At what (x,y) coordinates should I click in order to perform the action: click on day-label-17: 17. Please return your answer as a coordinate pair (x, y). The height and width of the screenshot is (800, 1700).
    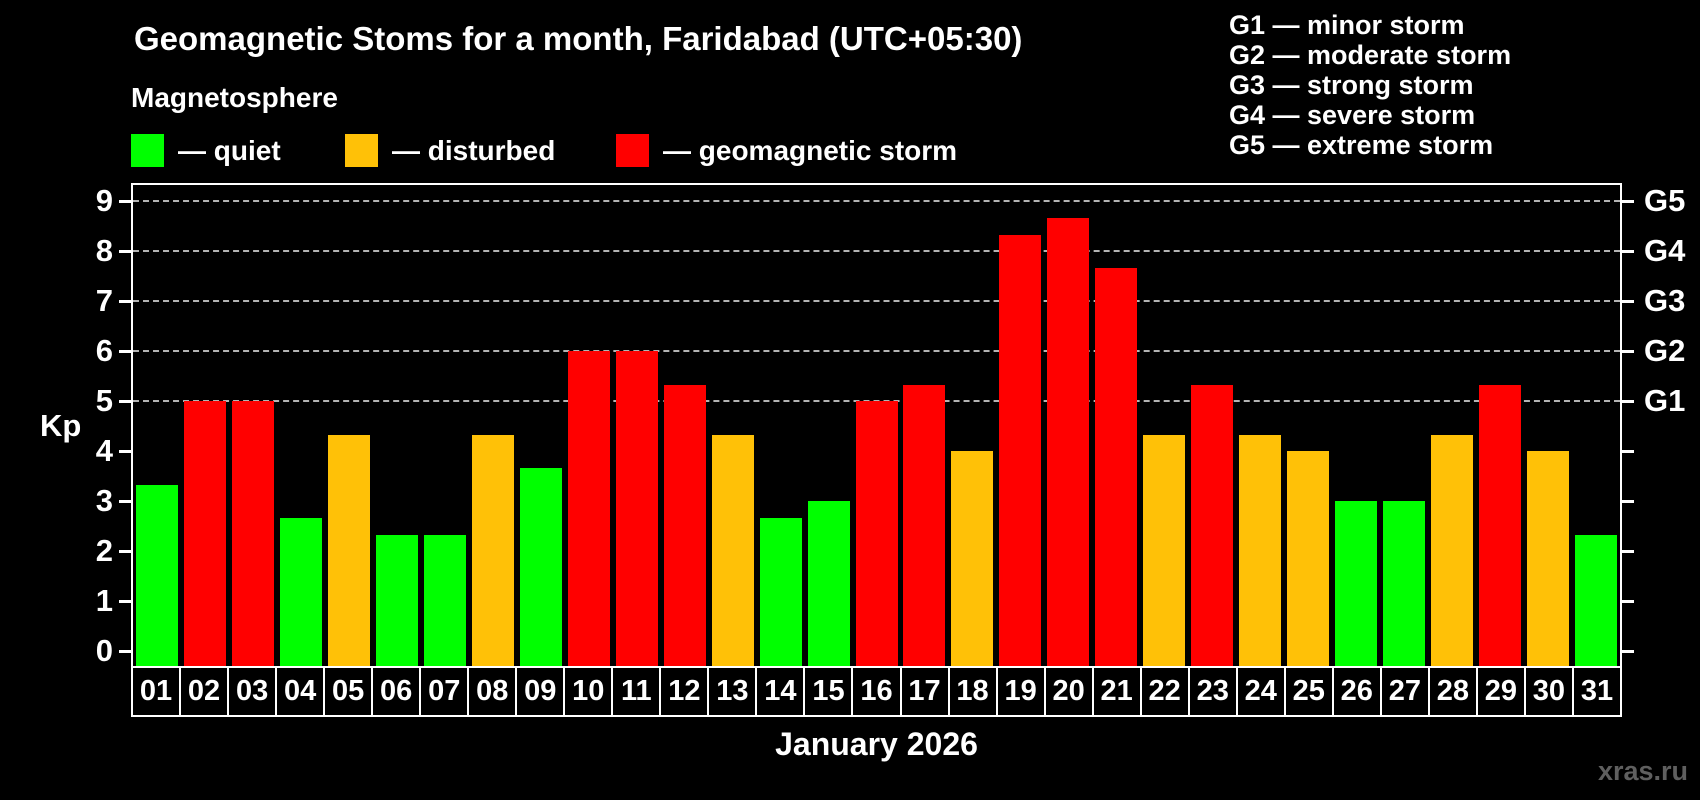
    Looking at the image, I should click on (926, 691).